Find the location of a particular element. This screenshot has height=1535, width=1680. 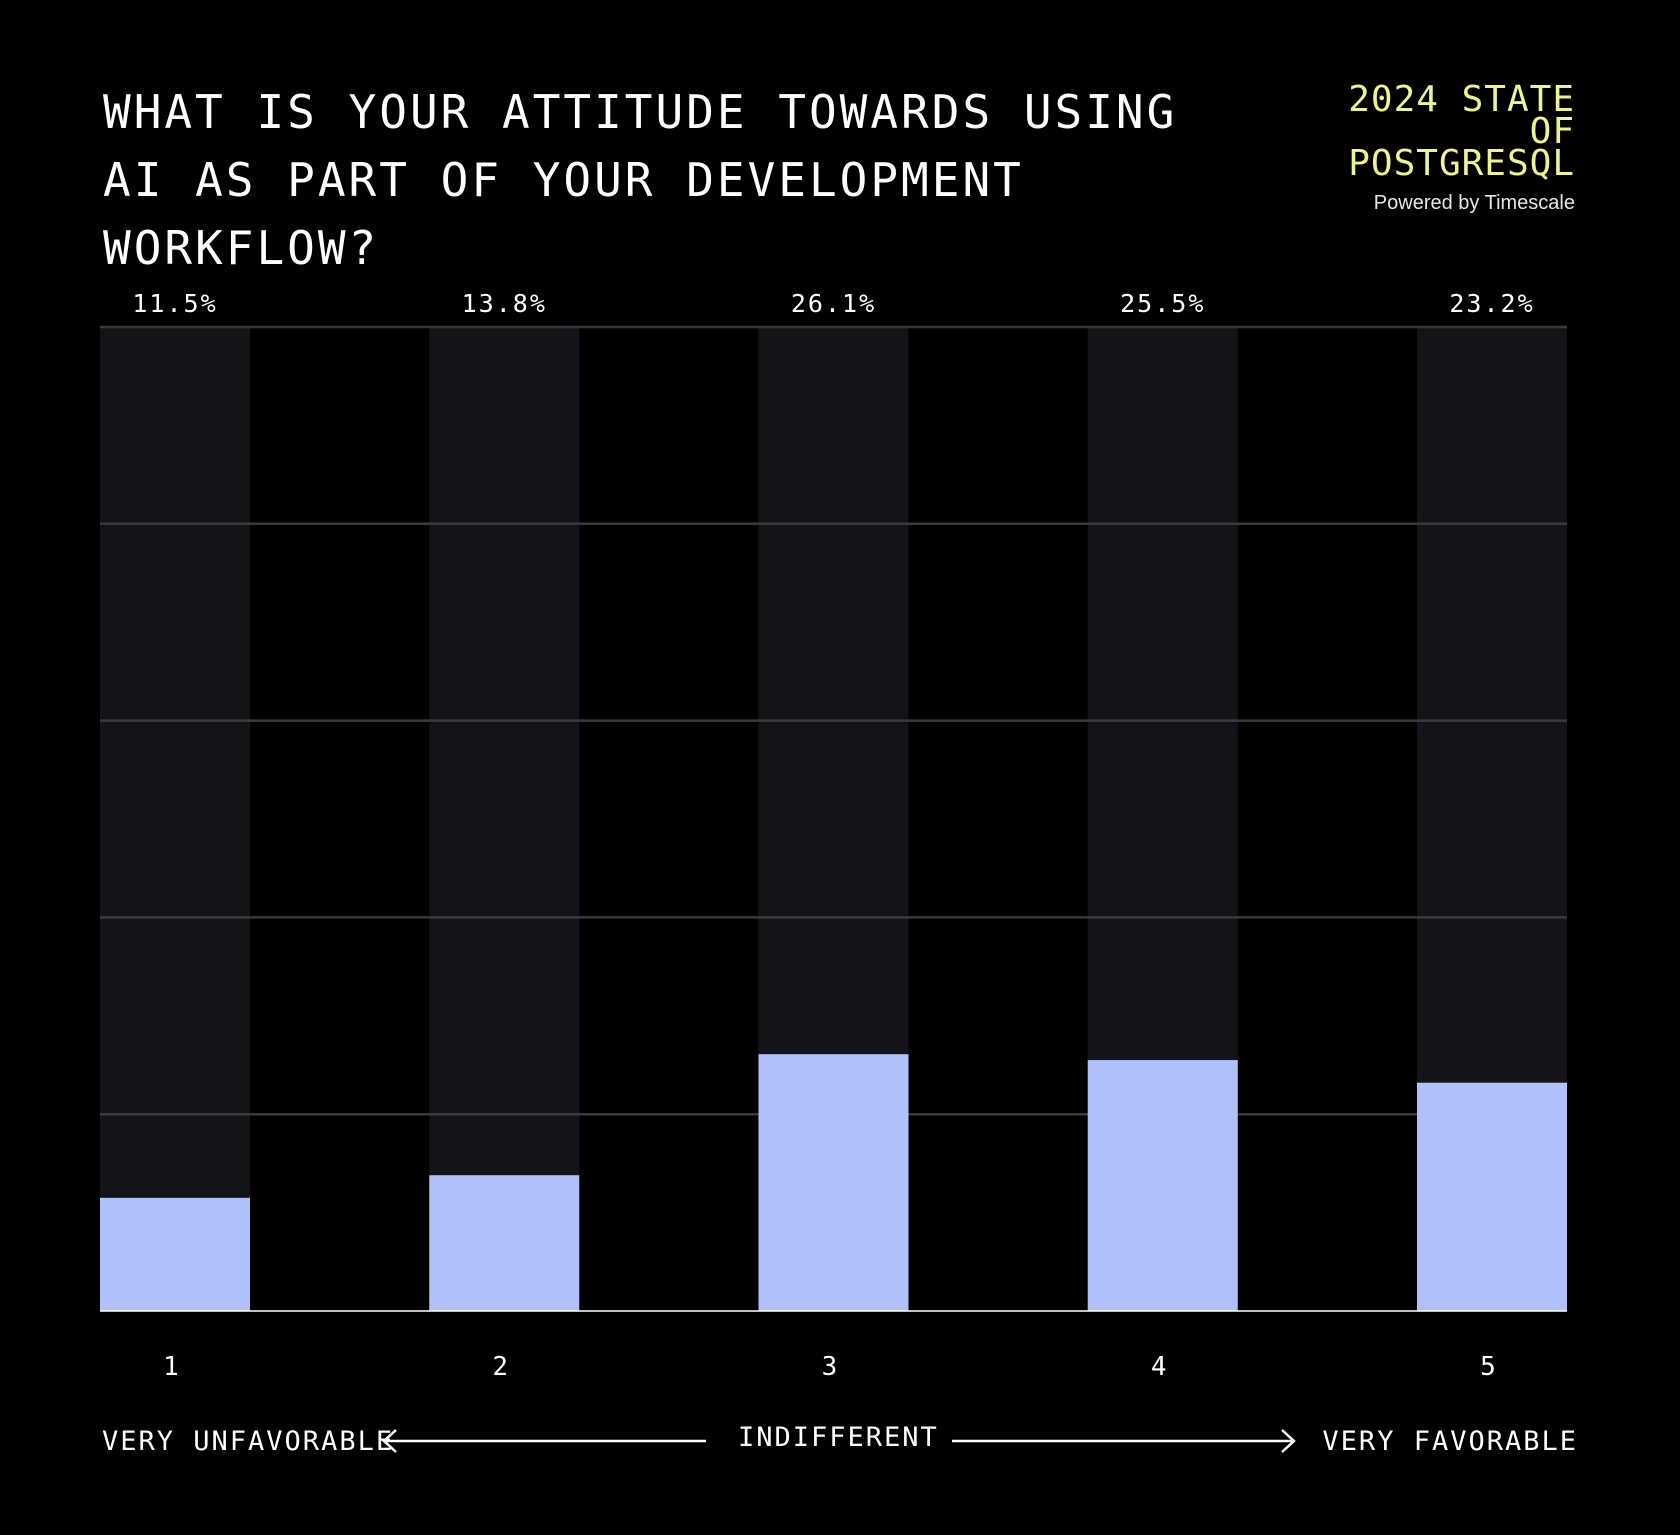

x-tick-label-3: 3 is located at coordinates (830, 1367).